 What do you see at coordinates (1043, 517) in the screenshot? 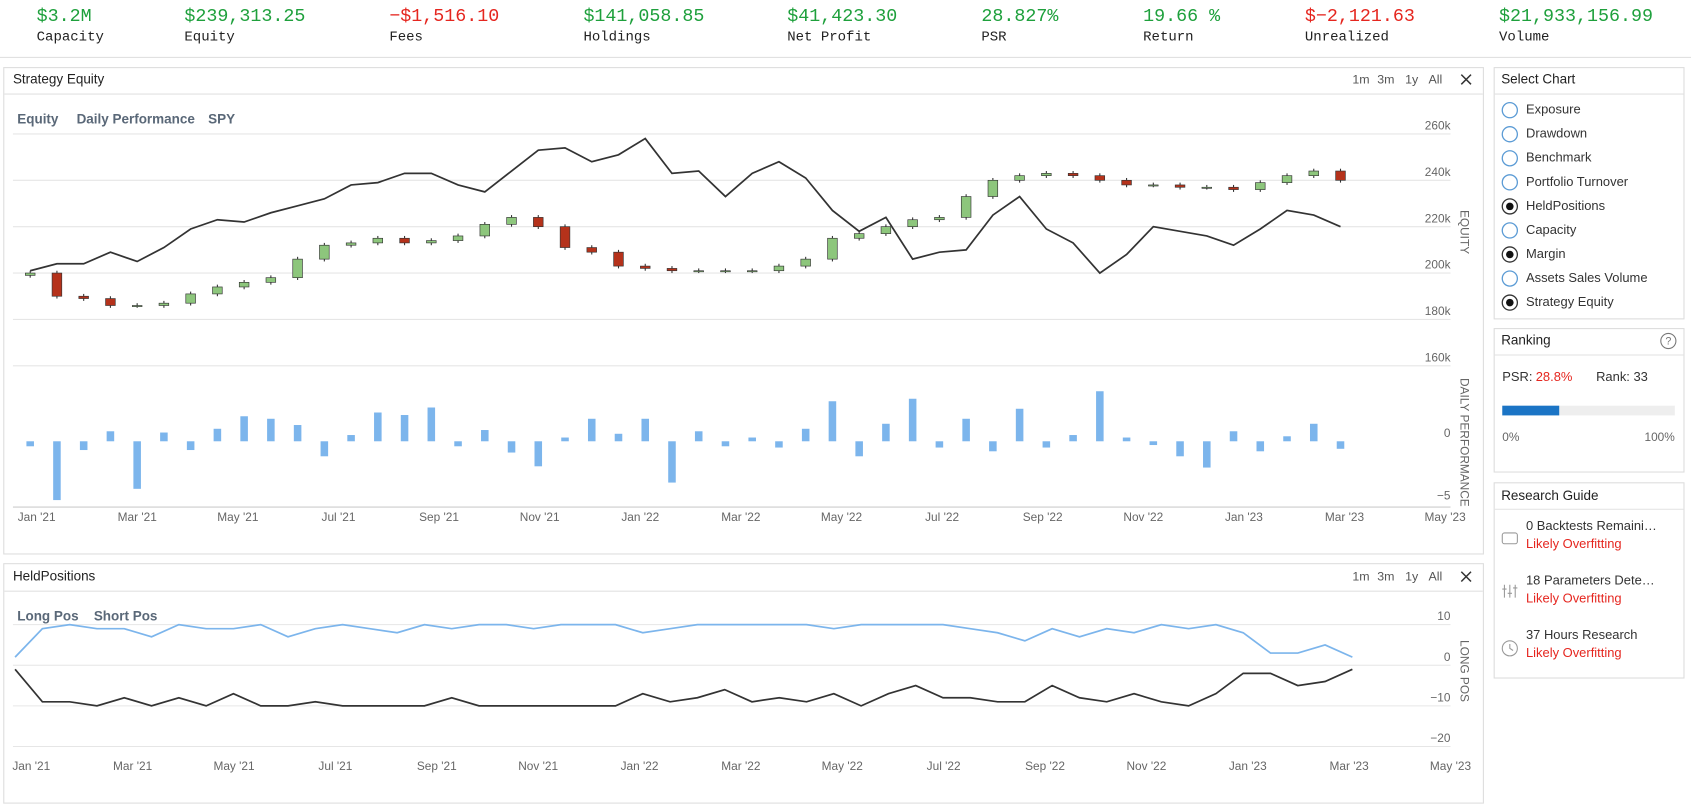
I see `x-tick-label: Sep '22` at bounding box center [1043, 517].